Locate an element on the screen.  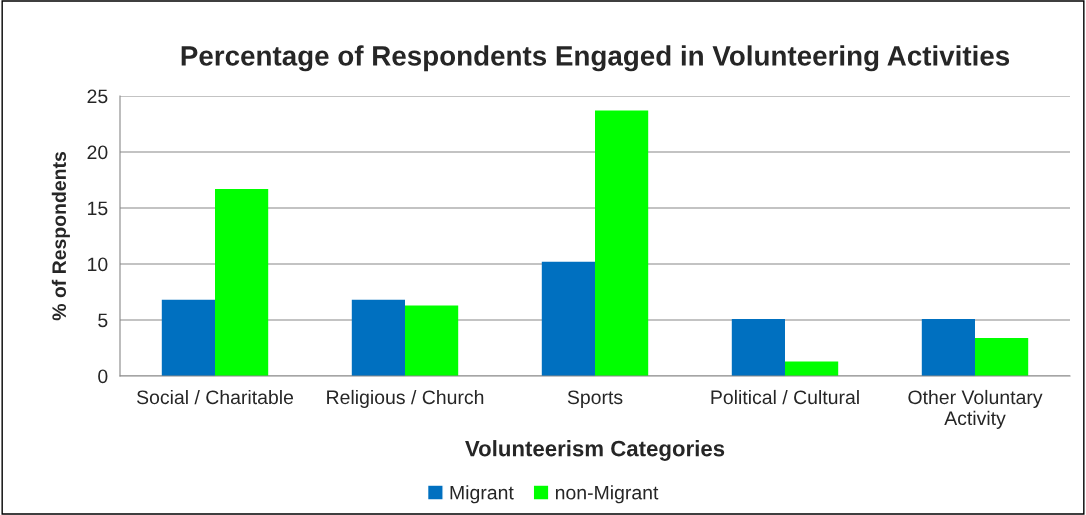
y-tick-label: 5 is located at coordinates (103, 320).